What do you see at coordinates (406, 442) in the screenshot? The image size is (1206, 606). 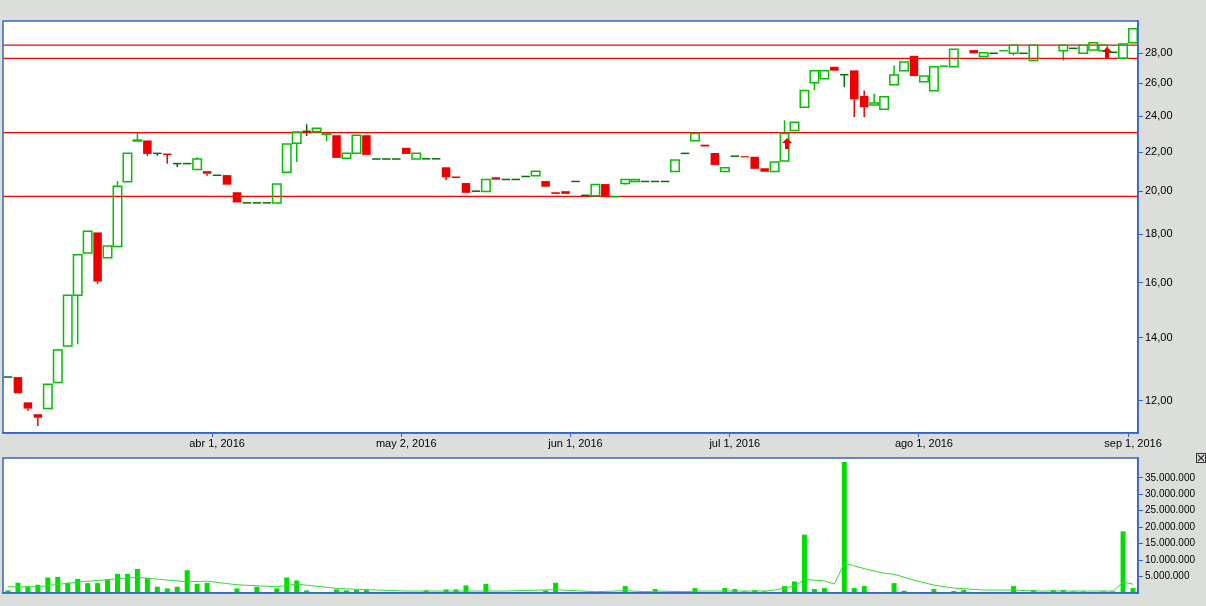 I see `x-tick-label: may 2, 2016` at bounding box center [406, 442].